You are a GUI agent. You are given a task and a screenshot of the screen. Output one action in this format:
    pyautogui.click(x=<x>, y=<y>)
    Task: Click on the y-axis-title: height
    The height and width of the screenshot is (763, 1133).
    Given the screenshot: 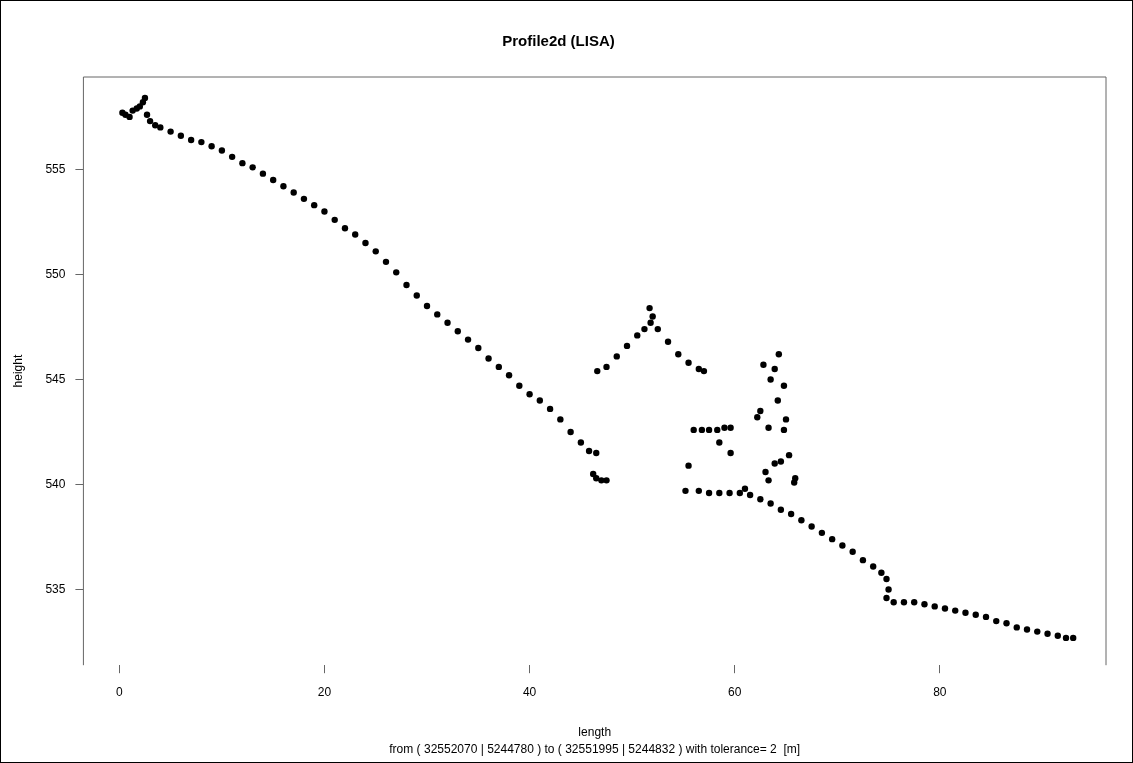 What is the action you would take?
    pyautogui.click(x=17, y=371)
    